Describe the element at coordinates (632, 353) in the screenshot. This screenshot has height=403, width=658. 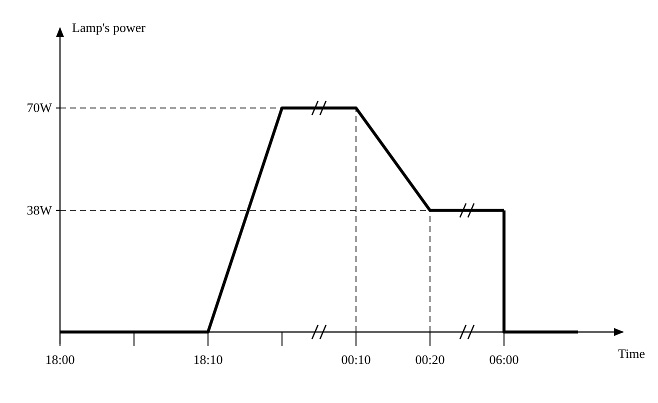
I see `x-axis-title: Time` at that location.